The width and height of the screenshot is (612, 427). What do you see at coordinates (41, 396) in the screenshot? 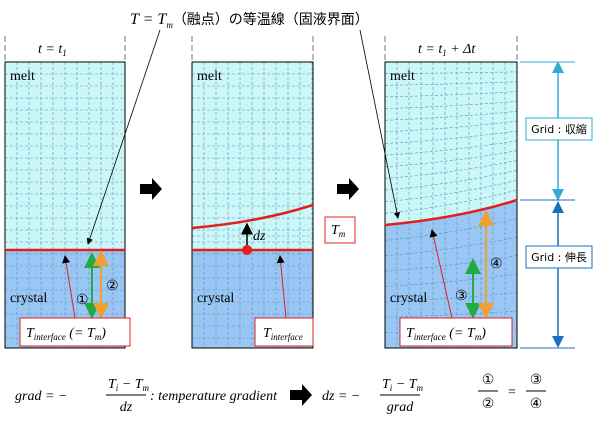
I see `formula: grad = −` at bounding box center [41, 396].